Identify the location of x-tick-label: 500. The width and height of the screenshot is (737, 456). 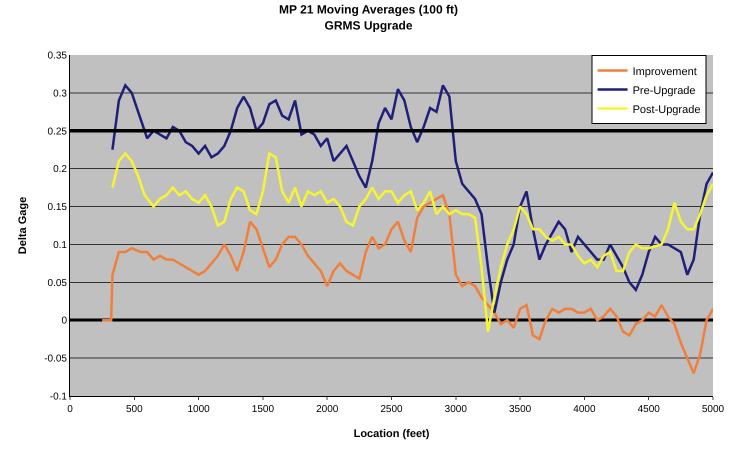
(135, 409).